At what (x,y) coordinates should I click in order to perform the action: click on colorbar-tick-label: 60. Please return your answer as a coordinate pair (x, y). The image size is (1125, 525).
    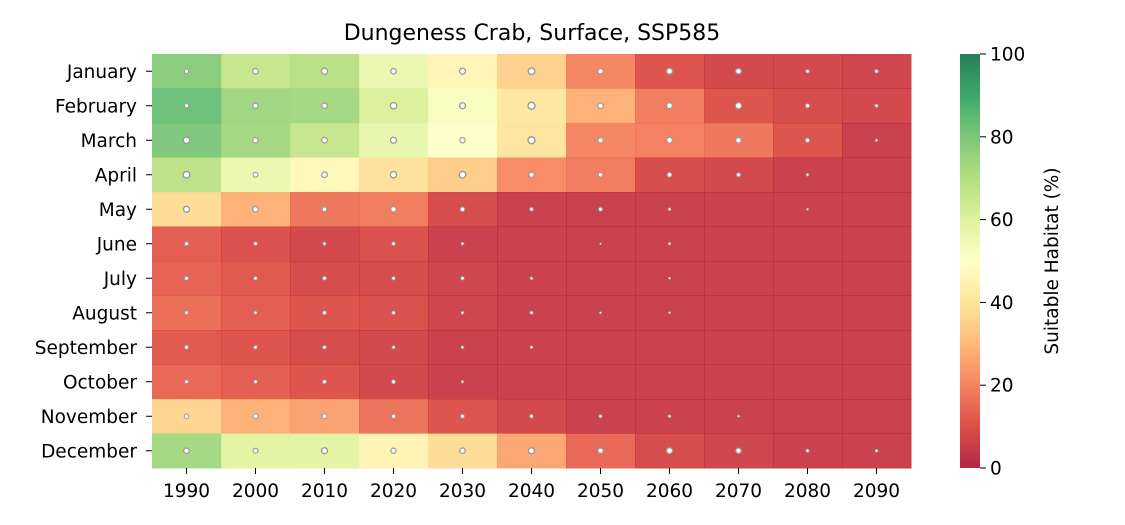
    Looking at the image, I should click on (1002, 220).